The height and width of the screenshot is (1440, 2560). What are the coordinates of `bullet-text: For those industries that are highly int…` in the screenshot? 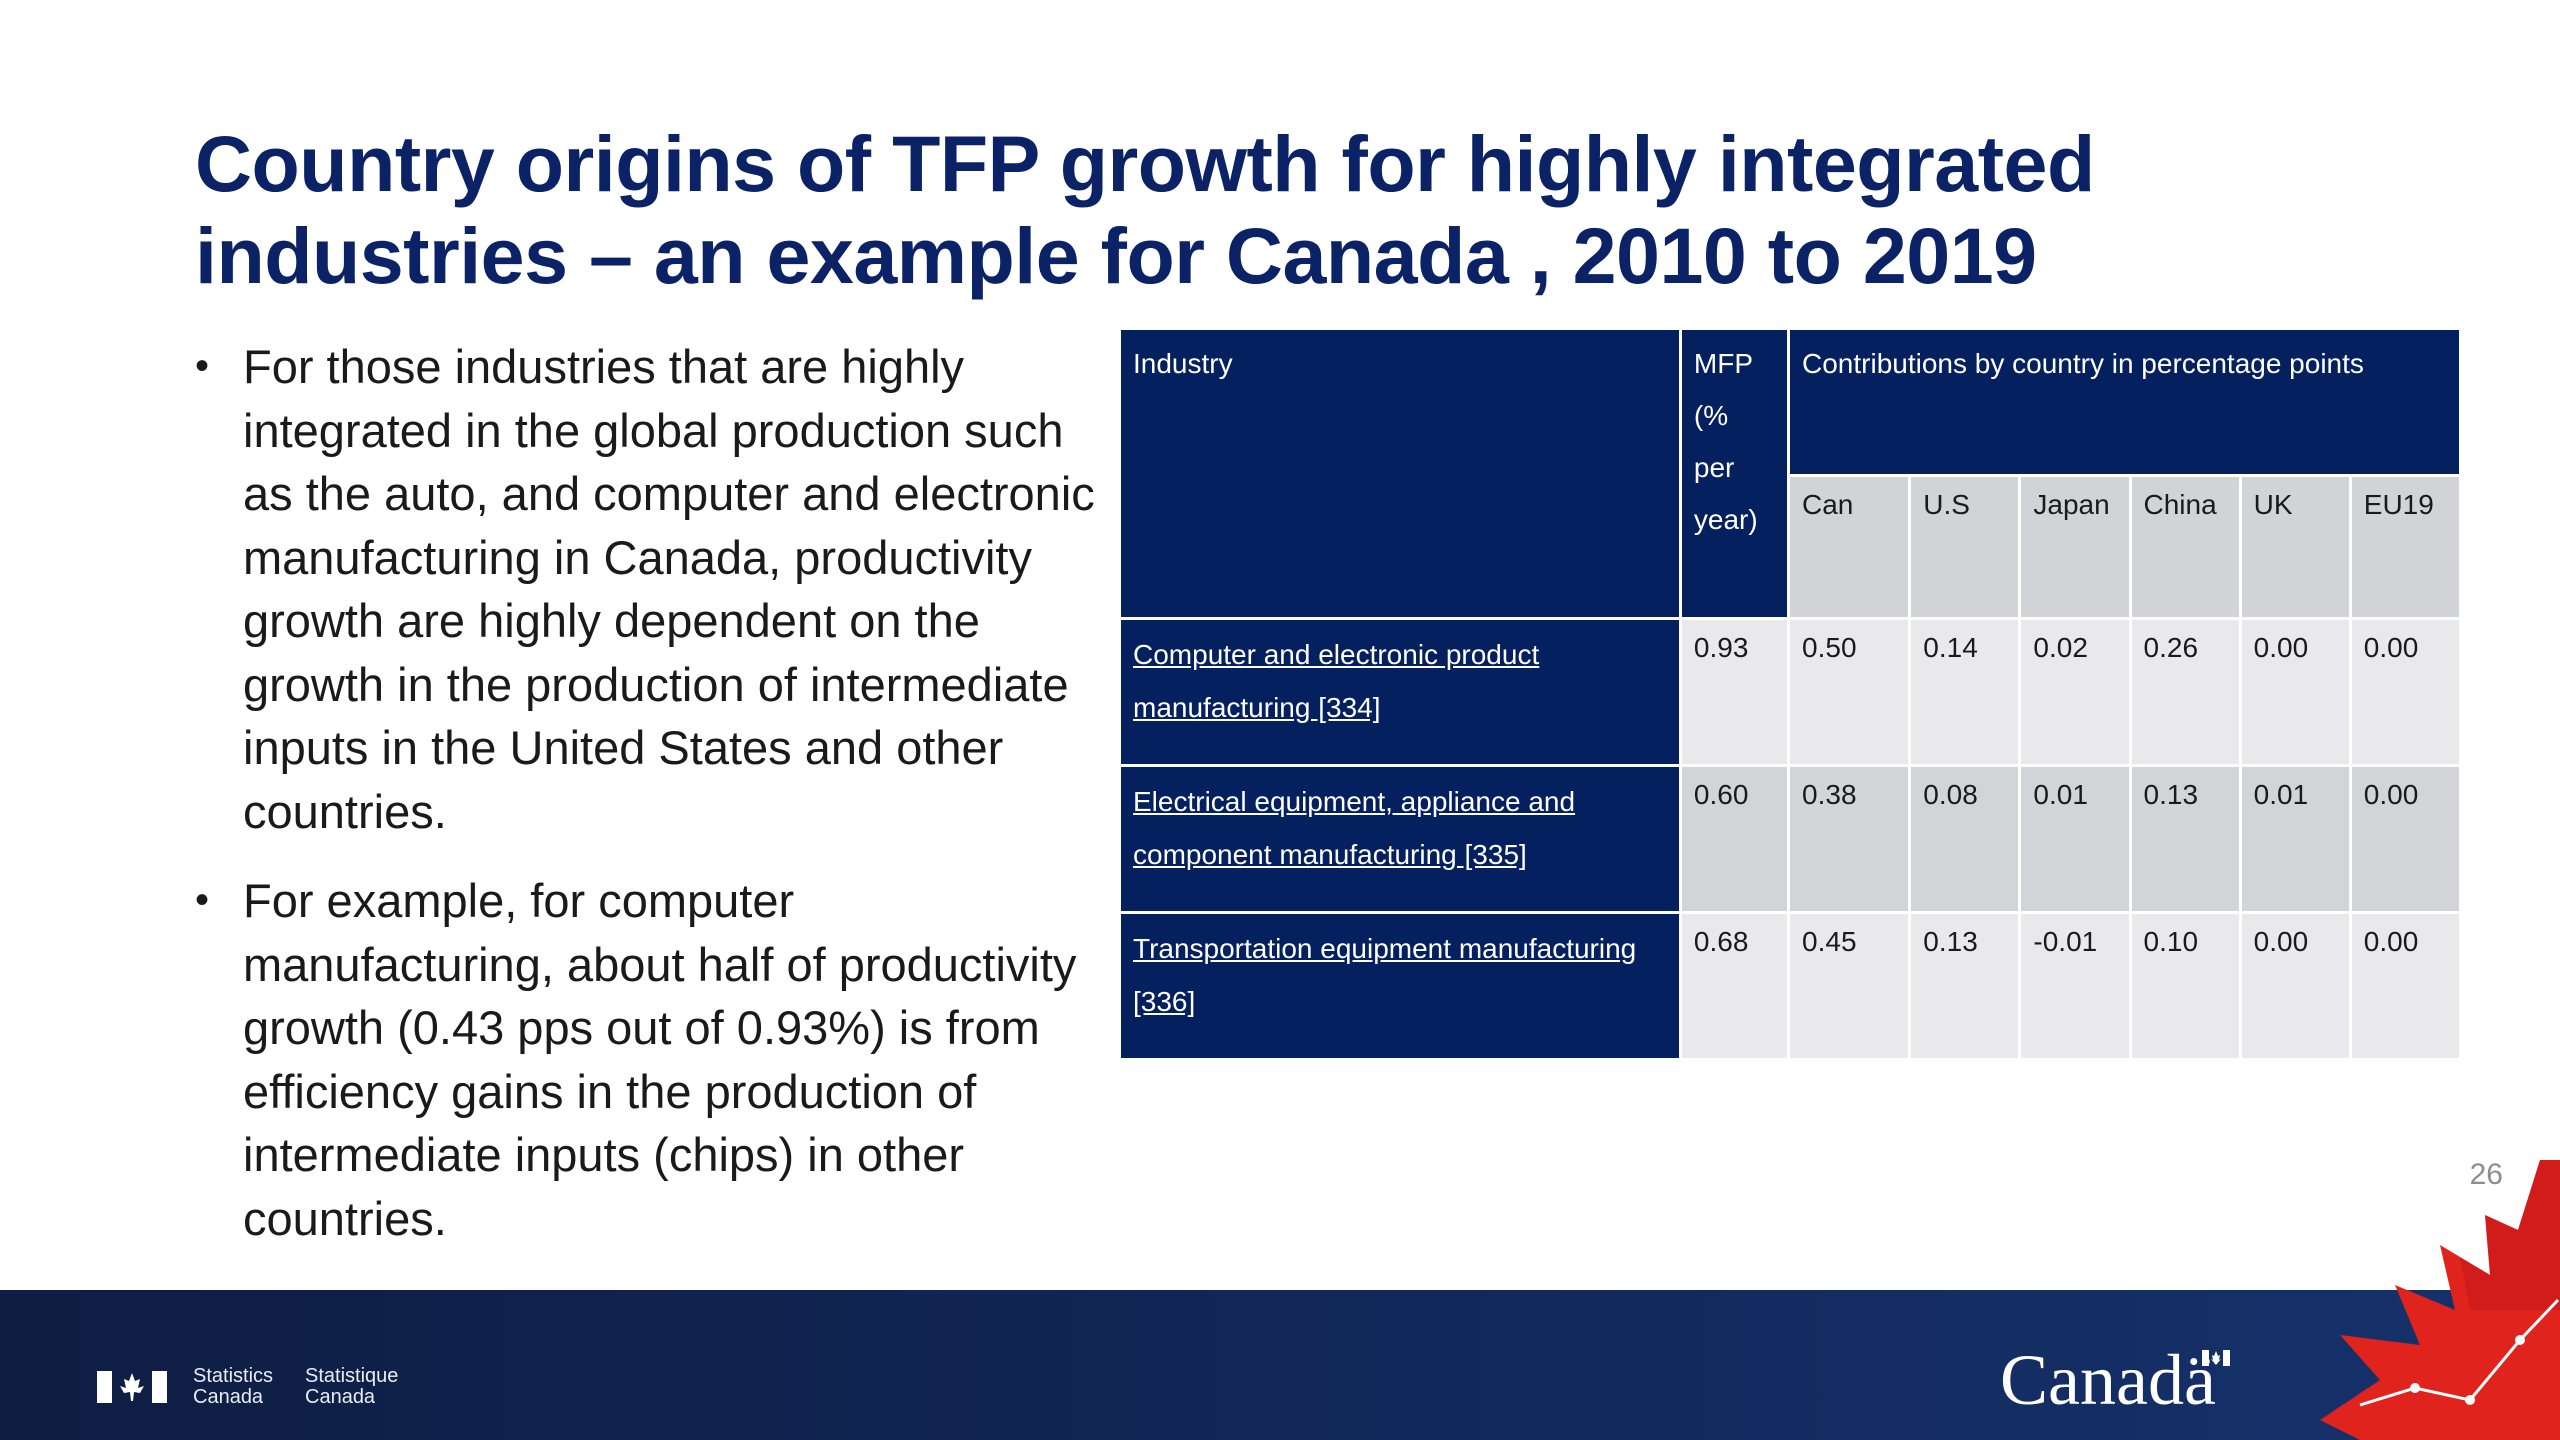 It's located at (669, 589).